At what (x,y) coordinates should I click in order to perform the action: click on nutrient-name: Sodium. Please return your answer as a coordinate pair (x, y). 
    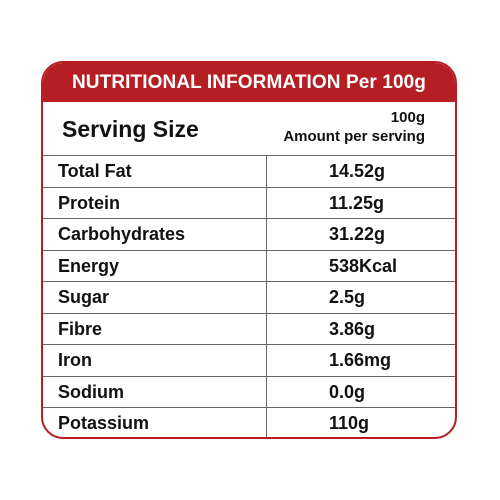
    Looking at the image, I should click on (155, 391).